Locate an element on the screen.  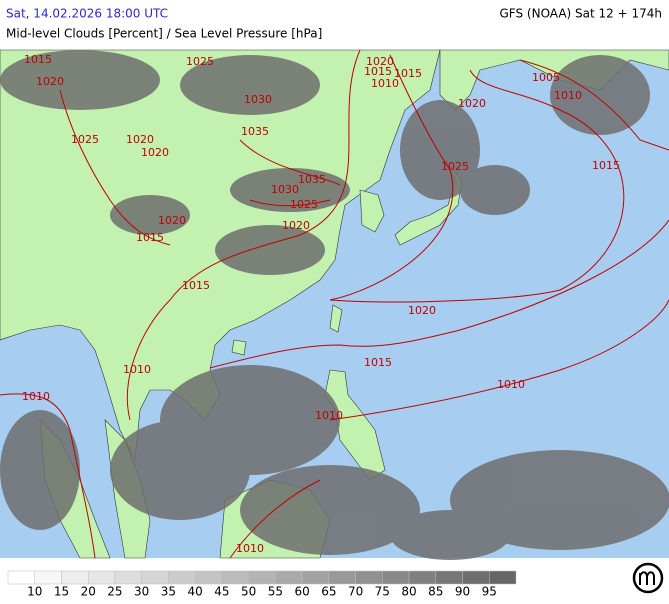
taiwan is located at coordinates (336, 318).